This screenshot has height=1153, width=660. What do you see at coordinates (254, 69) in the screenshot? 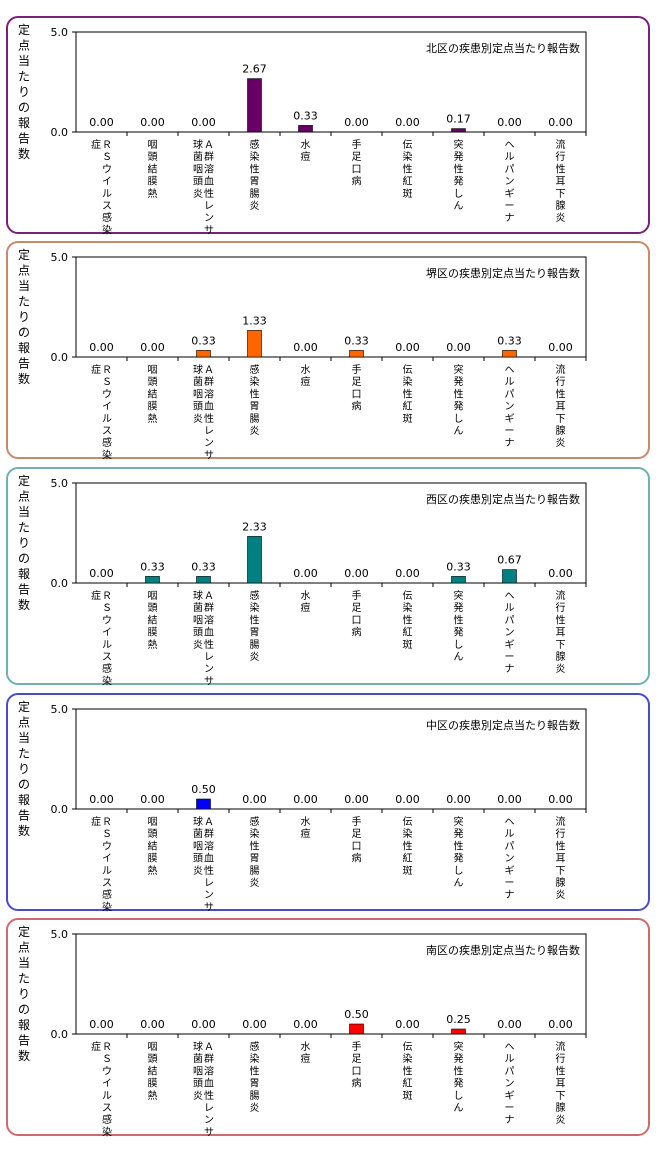
I see `value-label: 2.67` at bounding box center [254, 69].